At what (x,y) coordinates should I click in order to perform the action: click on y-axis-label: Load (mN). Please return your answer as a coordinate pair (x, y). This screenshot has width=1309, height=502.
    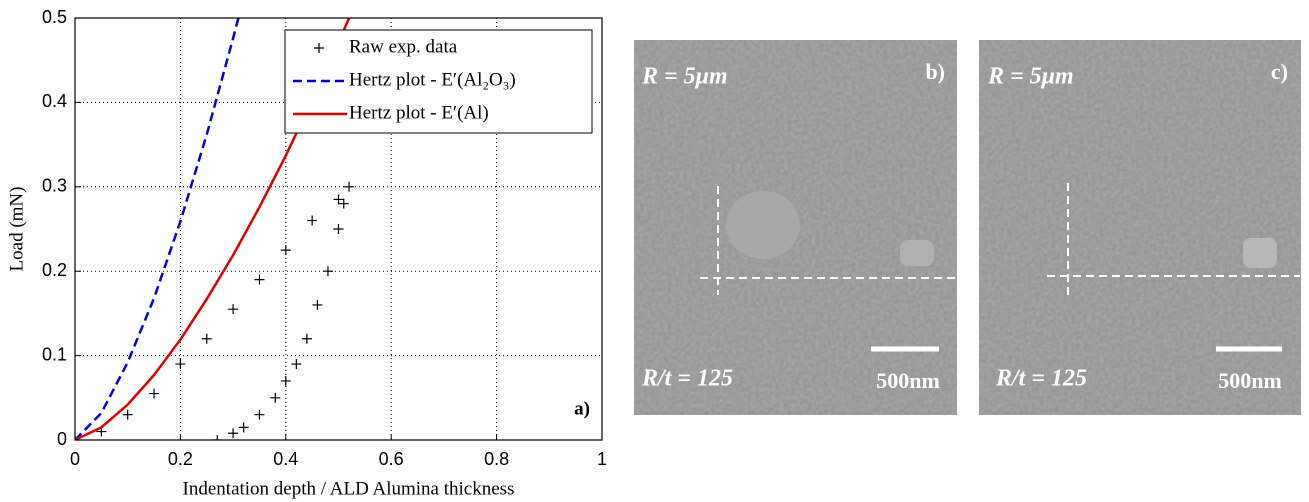
    Looking at the image, I should click on (16, 229).